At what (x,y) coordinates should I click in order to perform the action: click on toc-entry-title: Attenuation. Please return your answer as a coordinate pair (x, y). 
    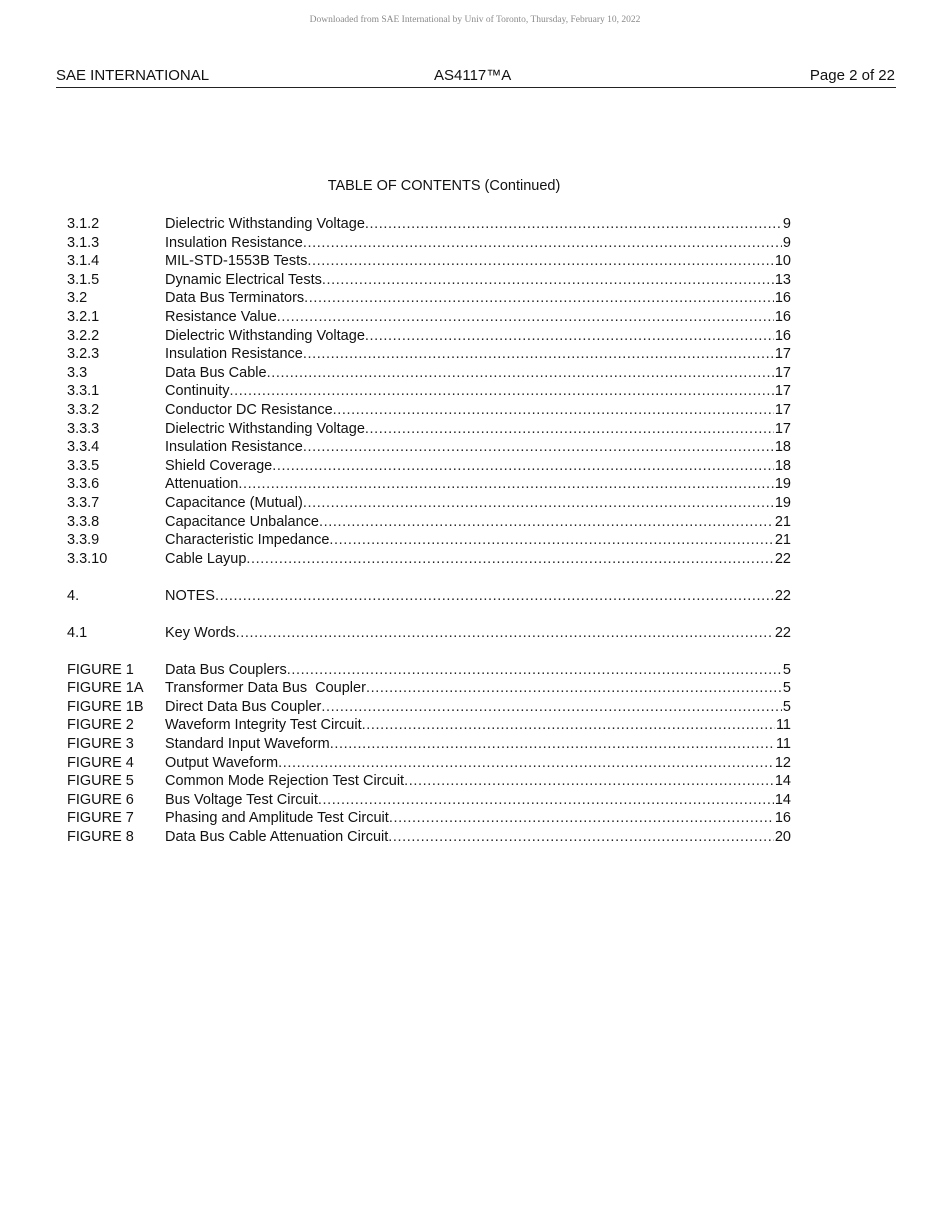
    Looking at the image, I should click on (202, 484).